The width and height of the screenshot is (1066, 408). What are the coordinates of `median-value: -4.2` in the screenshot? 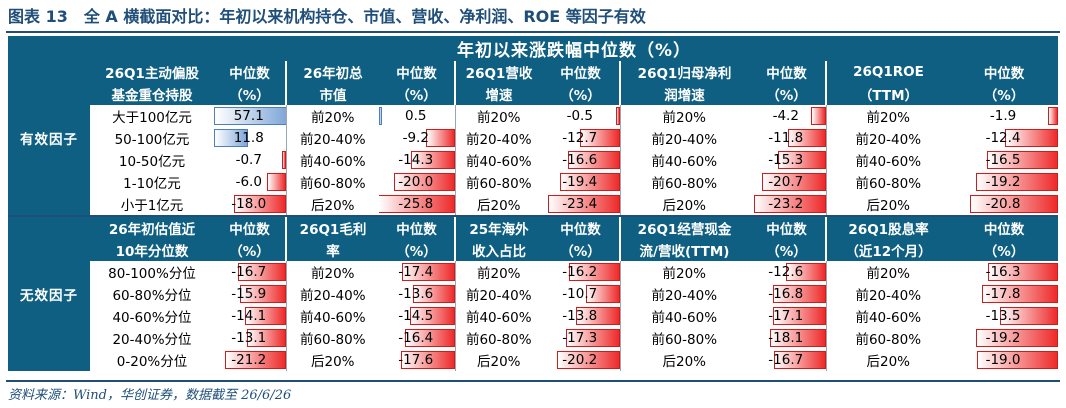 It's located at (785, 116).